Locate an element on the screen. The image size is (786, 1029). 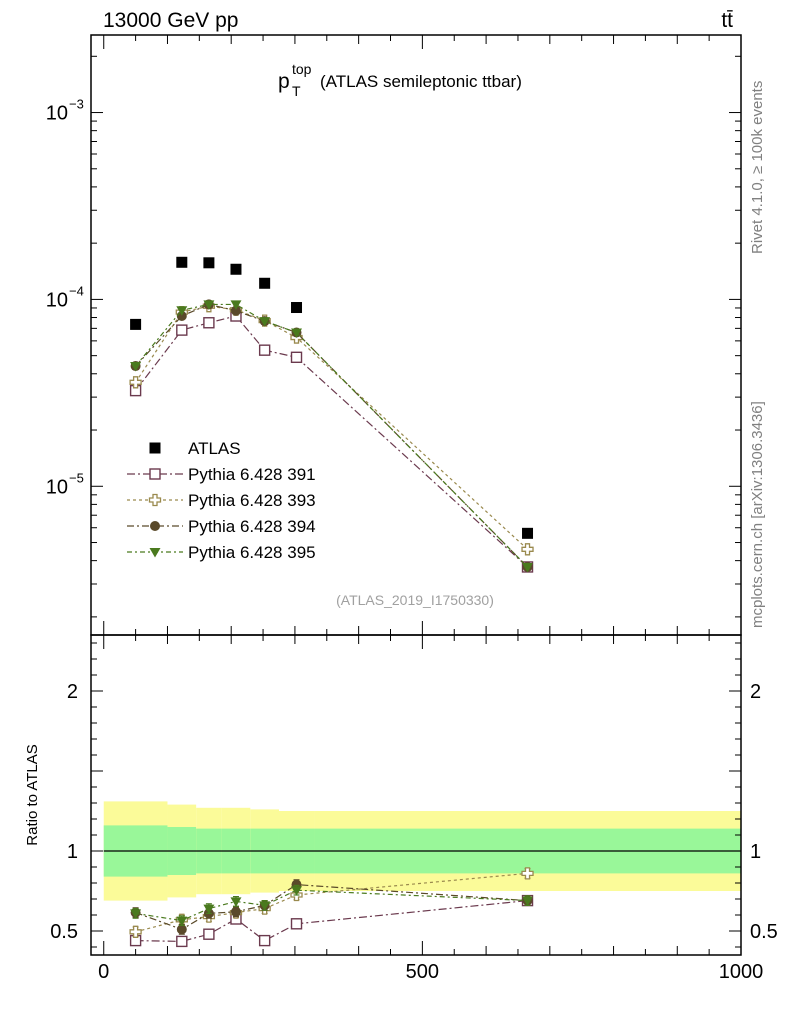
data-point-p394 is located at coordinates (235, 310).